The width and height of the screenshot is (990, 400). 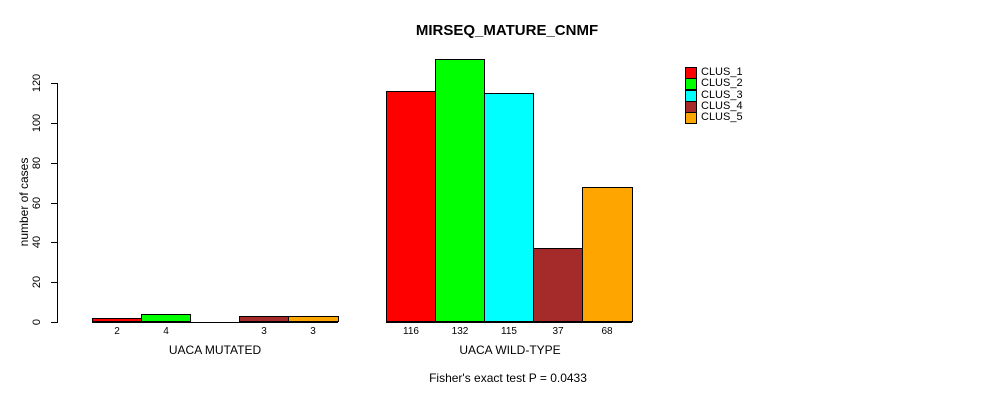 What do you see at coordinates (509, 331) in the screenshot?
I see `bar-value-label: 115` at bounding box center [509, 331].